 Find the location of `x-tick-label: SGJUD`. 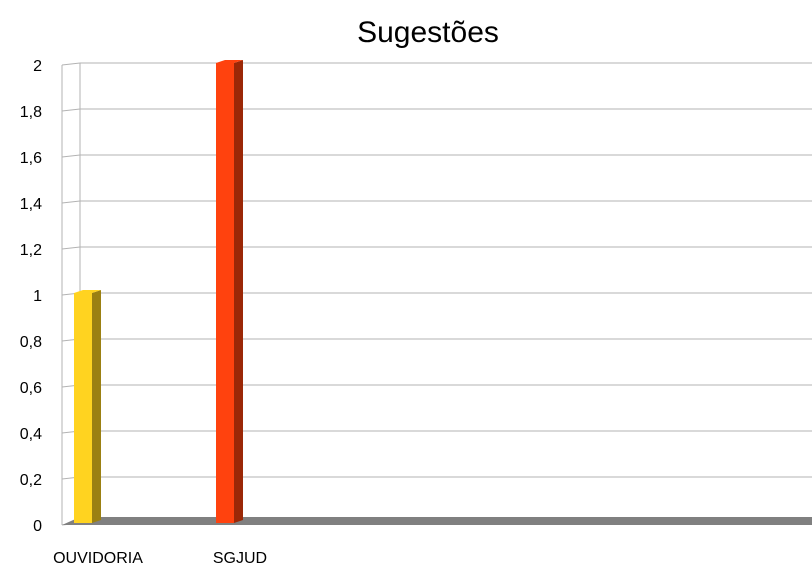

x-tick-label: SGJUD is located at coordinates (240, 558).